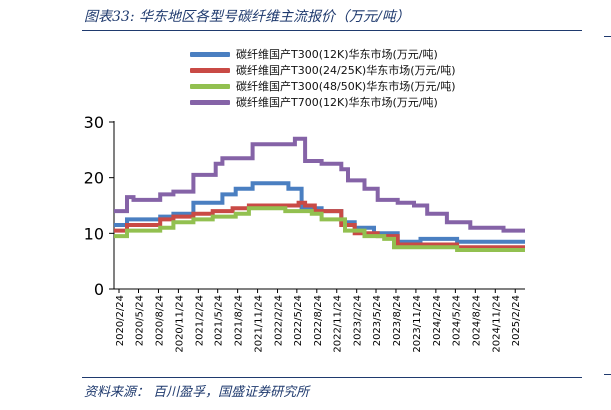 The image size is (611, 410). Describe the element at coordinates (332, 377) in the screenshot. I see `source-rule` at that location.